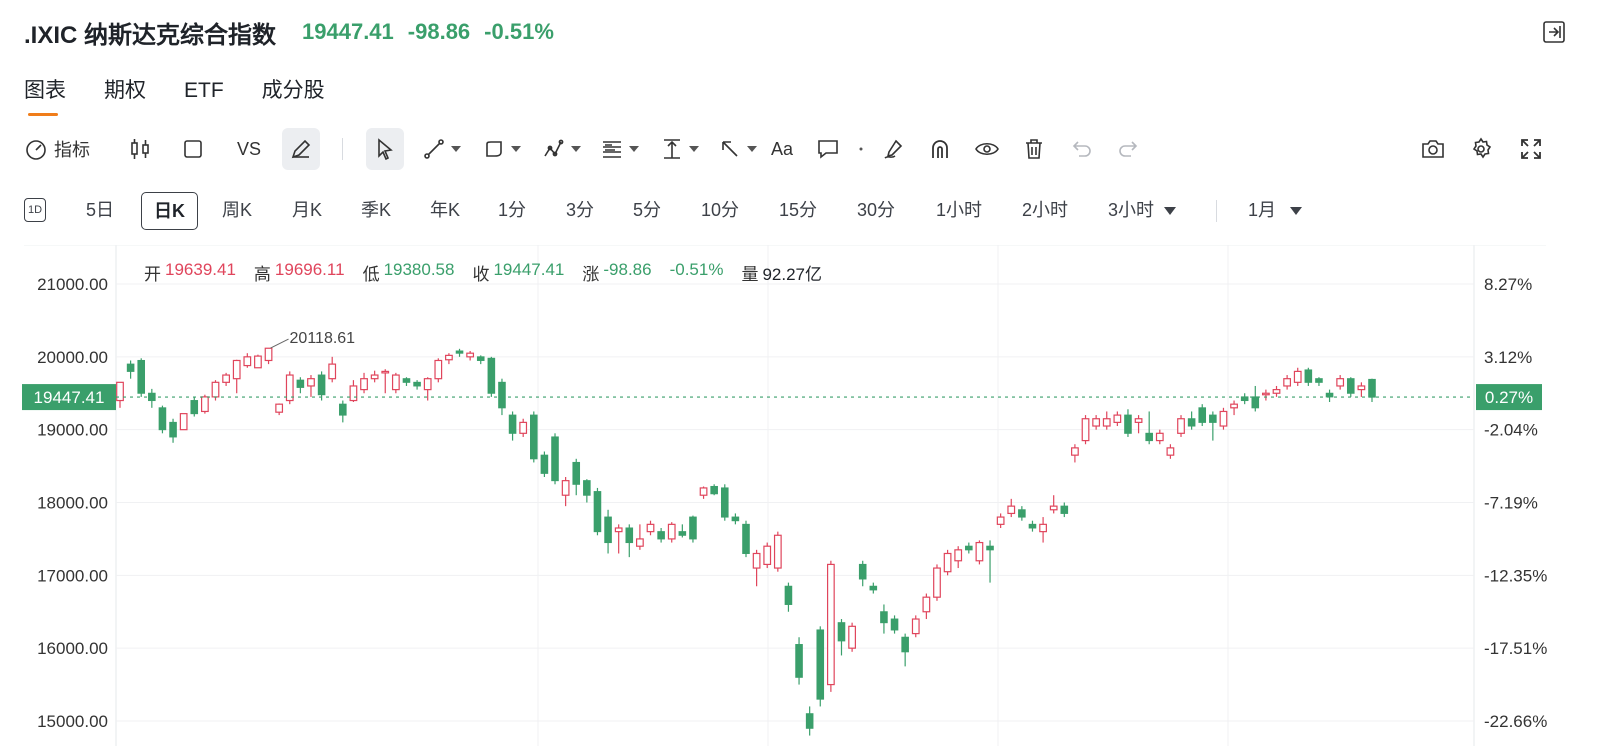 Image resolution: width=1600 pixels, height=746 pixels. What do you see at coordinates (69, 397) in the screenshot?
I see `current-price-tag` at bounding box center [69, 397].